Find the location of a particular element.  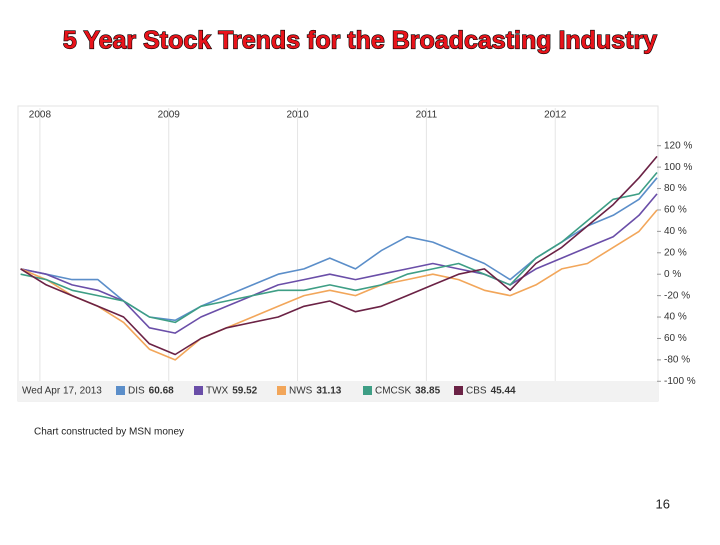

page-number: 16 is located at coordinates (663, 503).